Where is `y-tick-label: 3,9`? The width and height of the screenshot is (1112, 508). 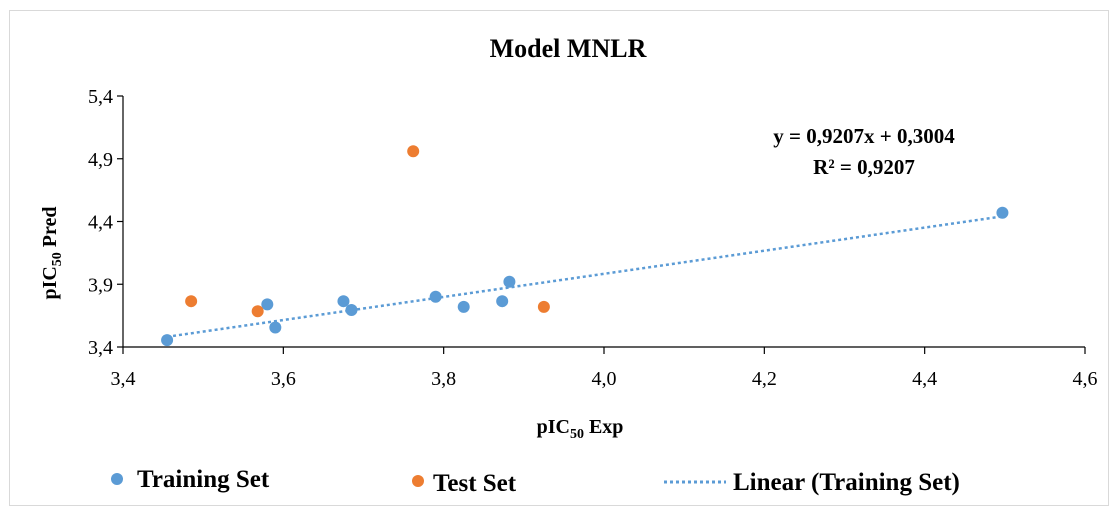
y-tick-label: 3,9 is located at coordinates (100, 285).